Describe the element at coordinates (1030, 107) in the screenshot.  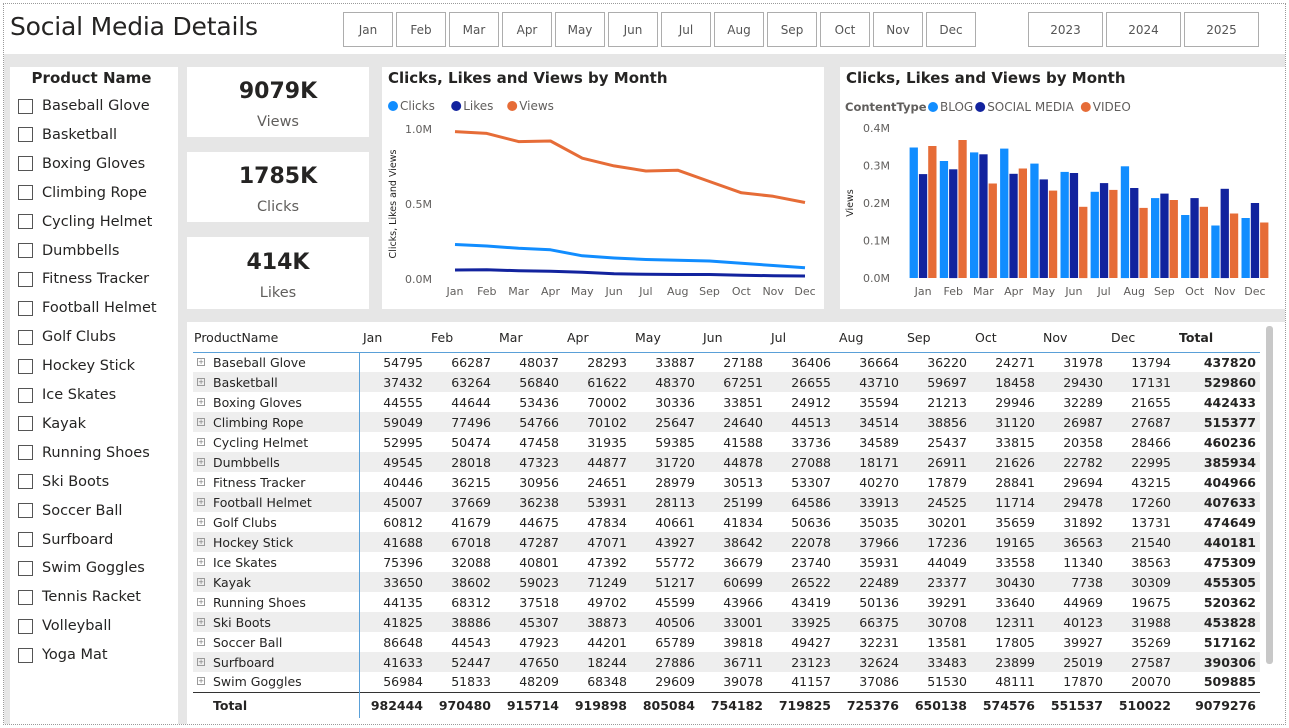
I see `legend-label: SOCIAL MEDIA` at that location.